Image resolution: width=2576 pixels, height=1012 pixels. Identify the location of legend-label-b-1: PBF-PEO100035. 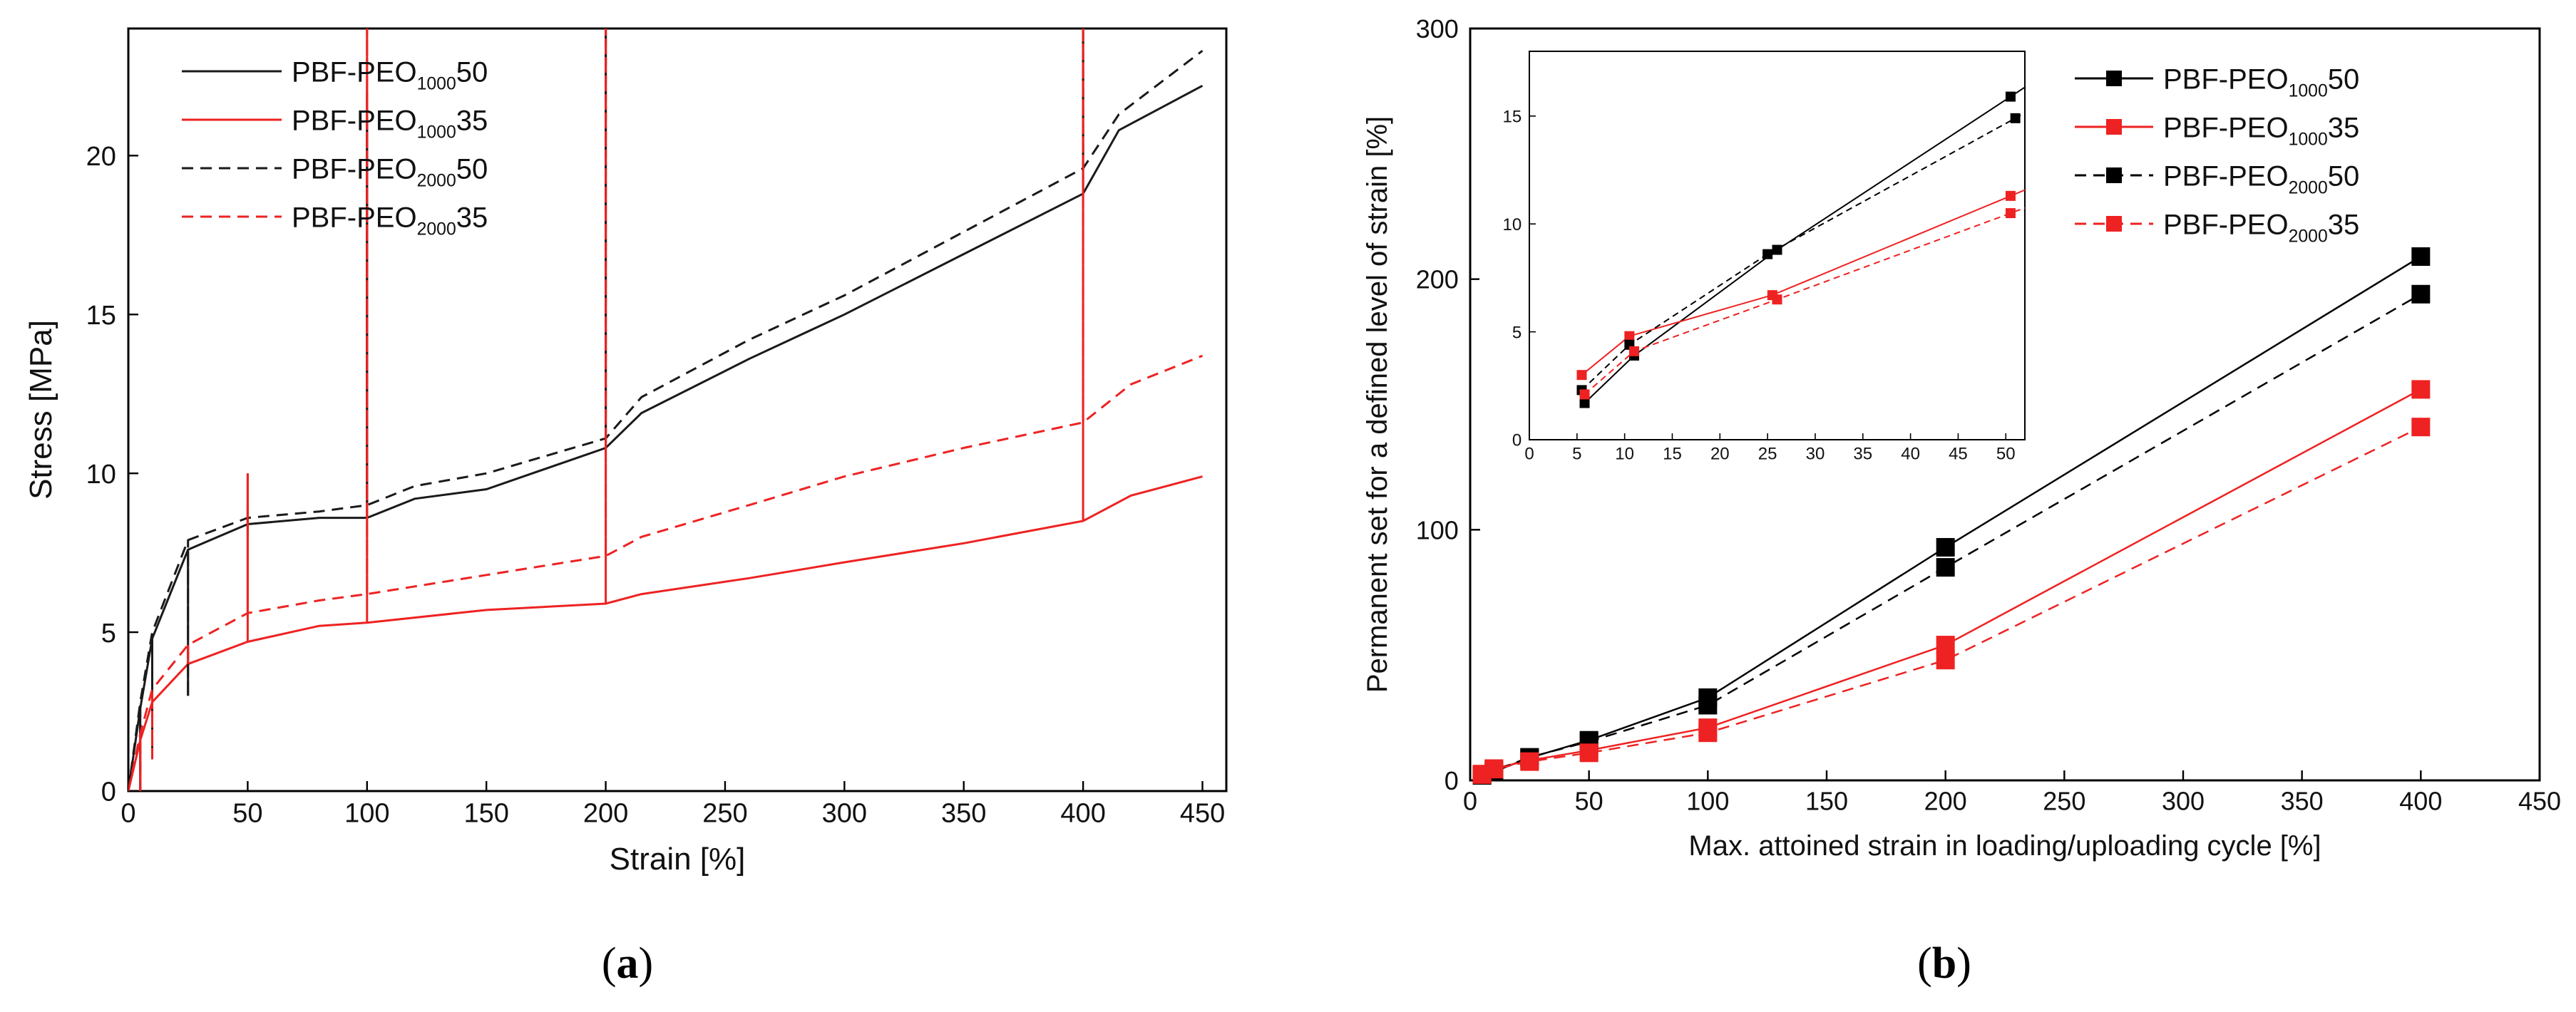
(2261, 130).